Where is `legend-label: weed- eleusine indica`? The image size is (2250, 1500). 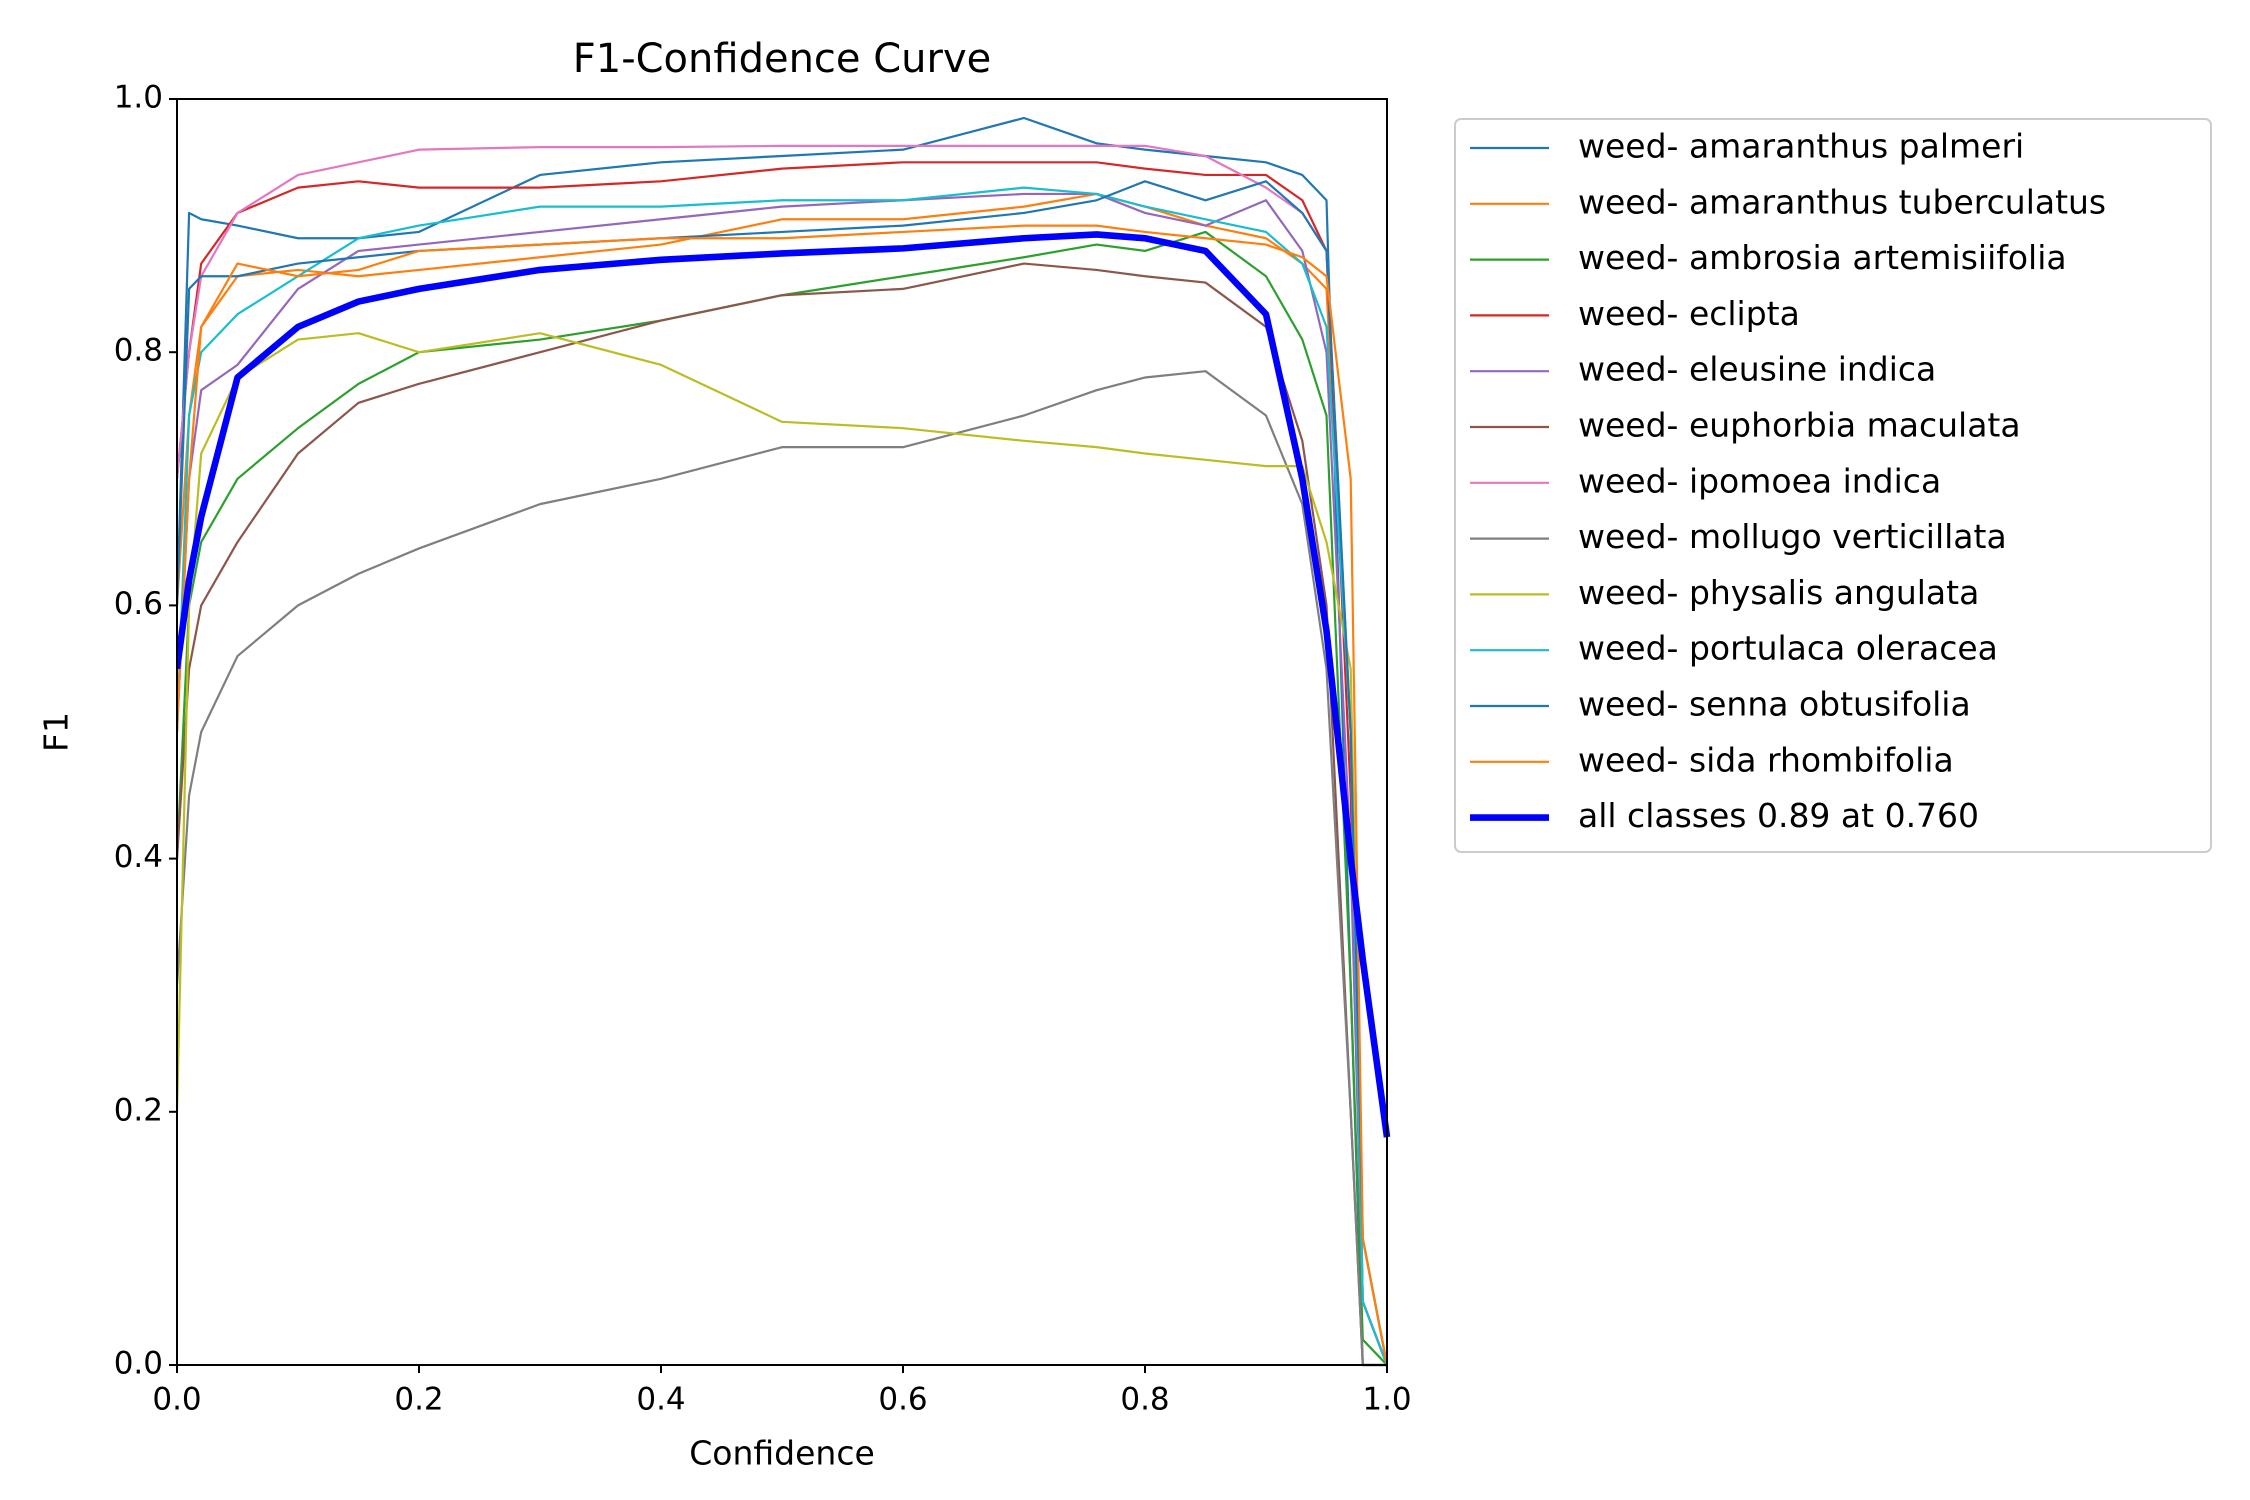 legend-label: weed- eleusine indica is located at coordinates (1757, 369).